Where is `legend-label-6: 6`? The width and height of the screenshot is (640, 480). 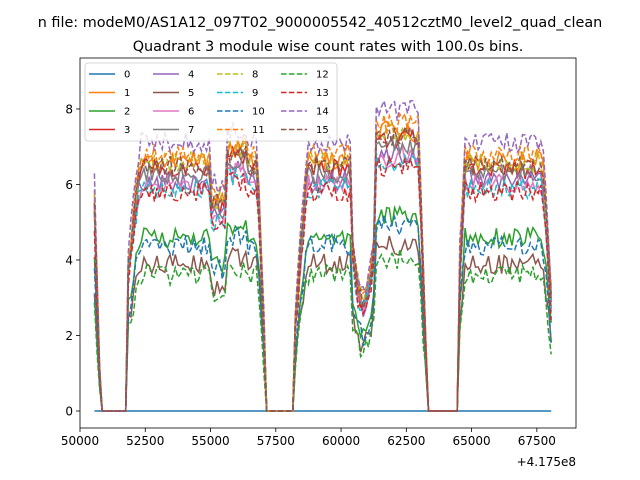 legend-label-6: 6 is located at coordinates (191, 112).